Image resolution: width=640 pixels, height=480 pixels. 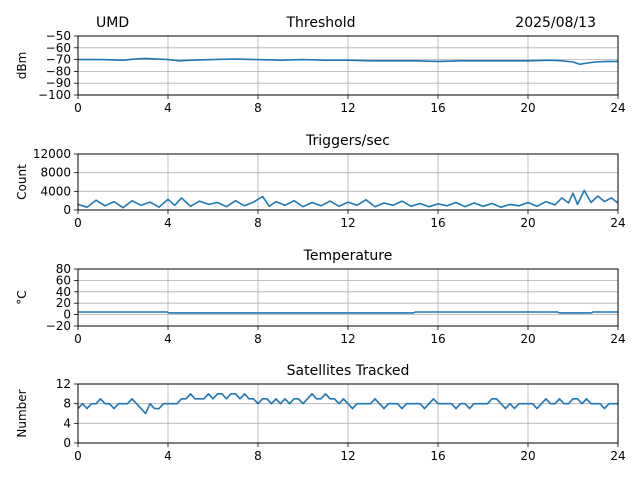 What do you see at coordinates (67, 404) in the screenshot?
I see `satellites-y-tick-label: 8` at bounding box center [67, 404].